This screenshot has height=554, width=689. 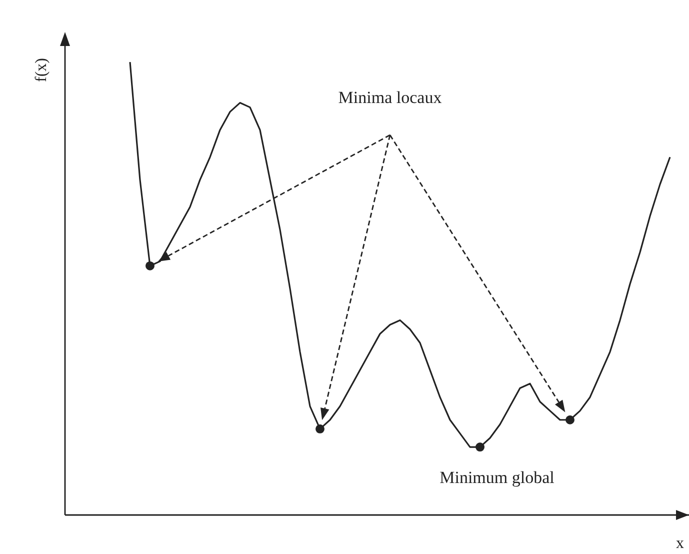 I want to click on annotation: Minimum global, so click(x=497, y=478).